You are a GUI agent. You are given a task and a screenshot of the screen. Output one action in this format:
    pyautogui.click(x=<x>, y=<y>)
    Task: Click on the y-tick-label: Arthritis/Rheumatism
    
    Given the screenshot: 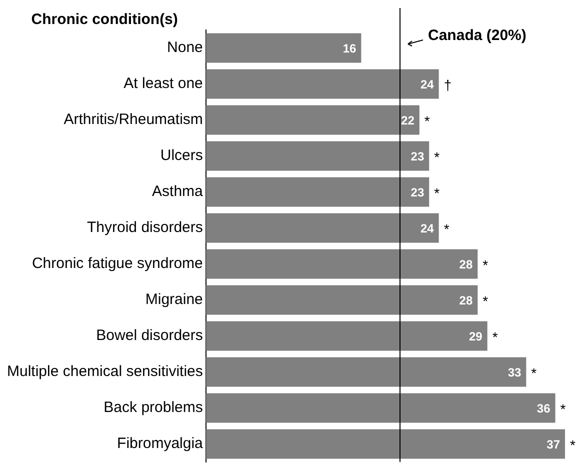 What is the action you would take?
    pyautogui.click(x=133, y=119)
    